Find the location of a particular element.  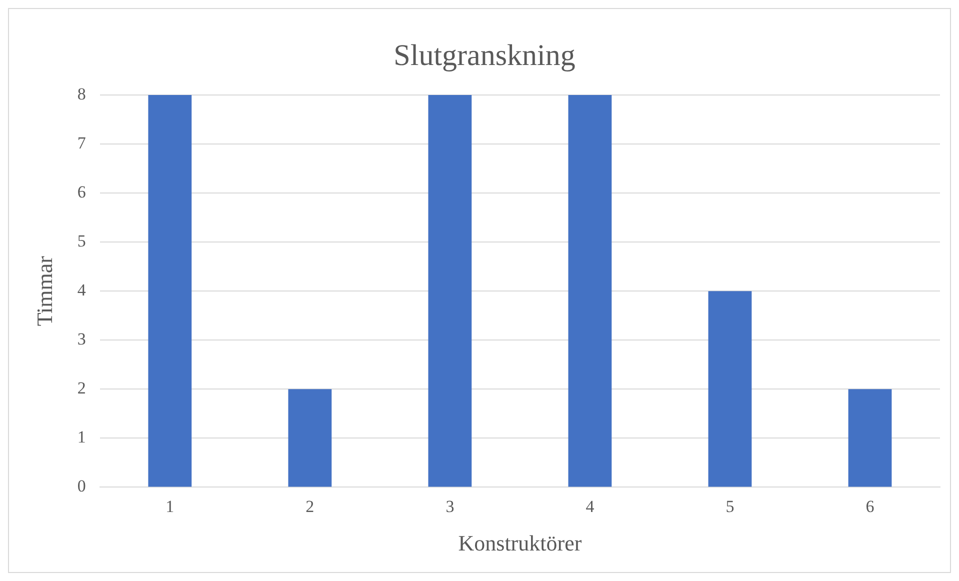

x-tick-label: 3 is located at coordinates (450, 506).